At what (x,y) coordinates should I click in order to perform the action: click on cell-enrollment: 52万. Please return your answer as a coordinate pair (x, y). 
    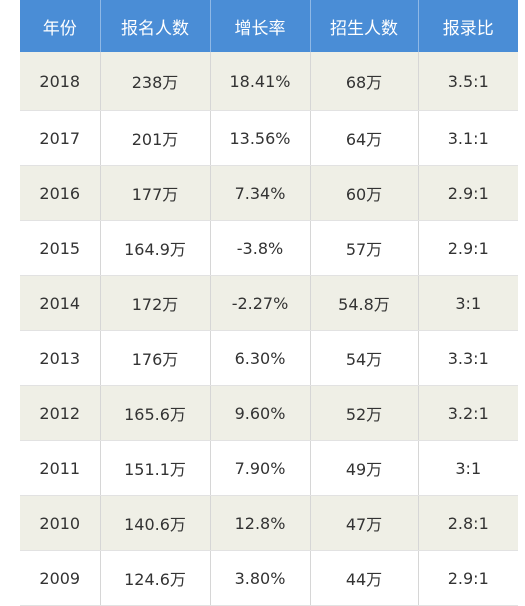
    Looking at the image, I should click on (364, 413).